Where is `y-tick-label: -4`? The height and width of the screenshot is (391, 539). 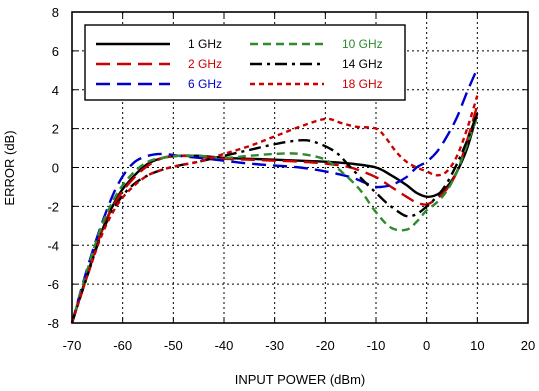
y-tick-label: -4 is located at coordinates (53, 245).